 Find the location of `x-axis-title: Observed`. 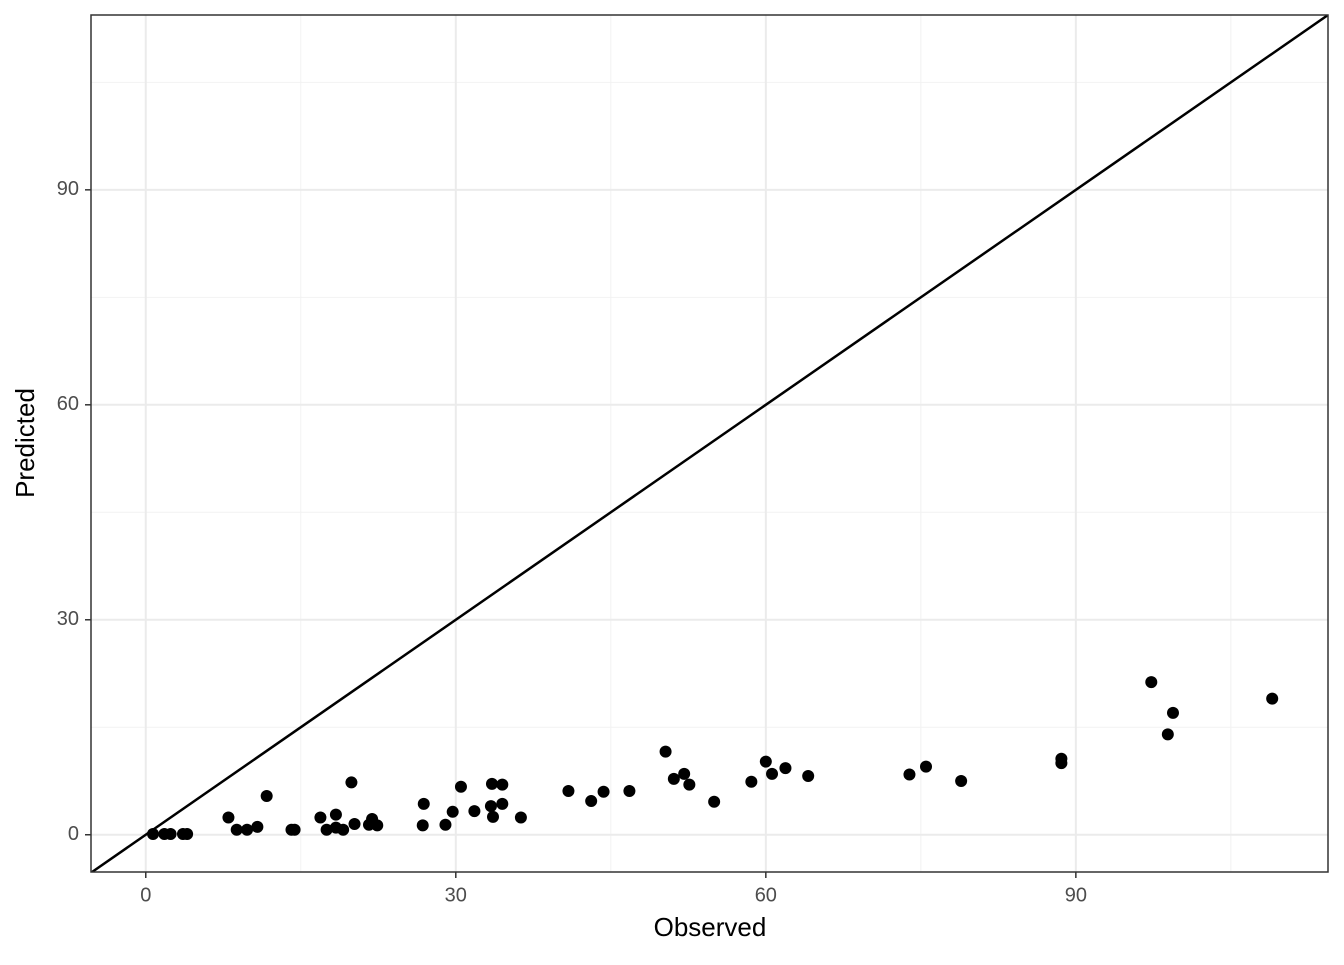

x-axis-title: Observed is located at coordinates (710, 927).